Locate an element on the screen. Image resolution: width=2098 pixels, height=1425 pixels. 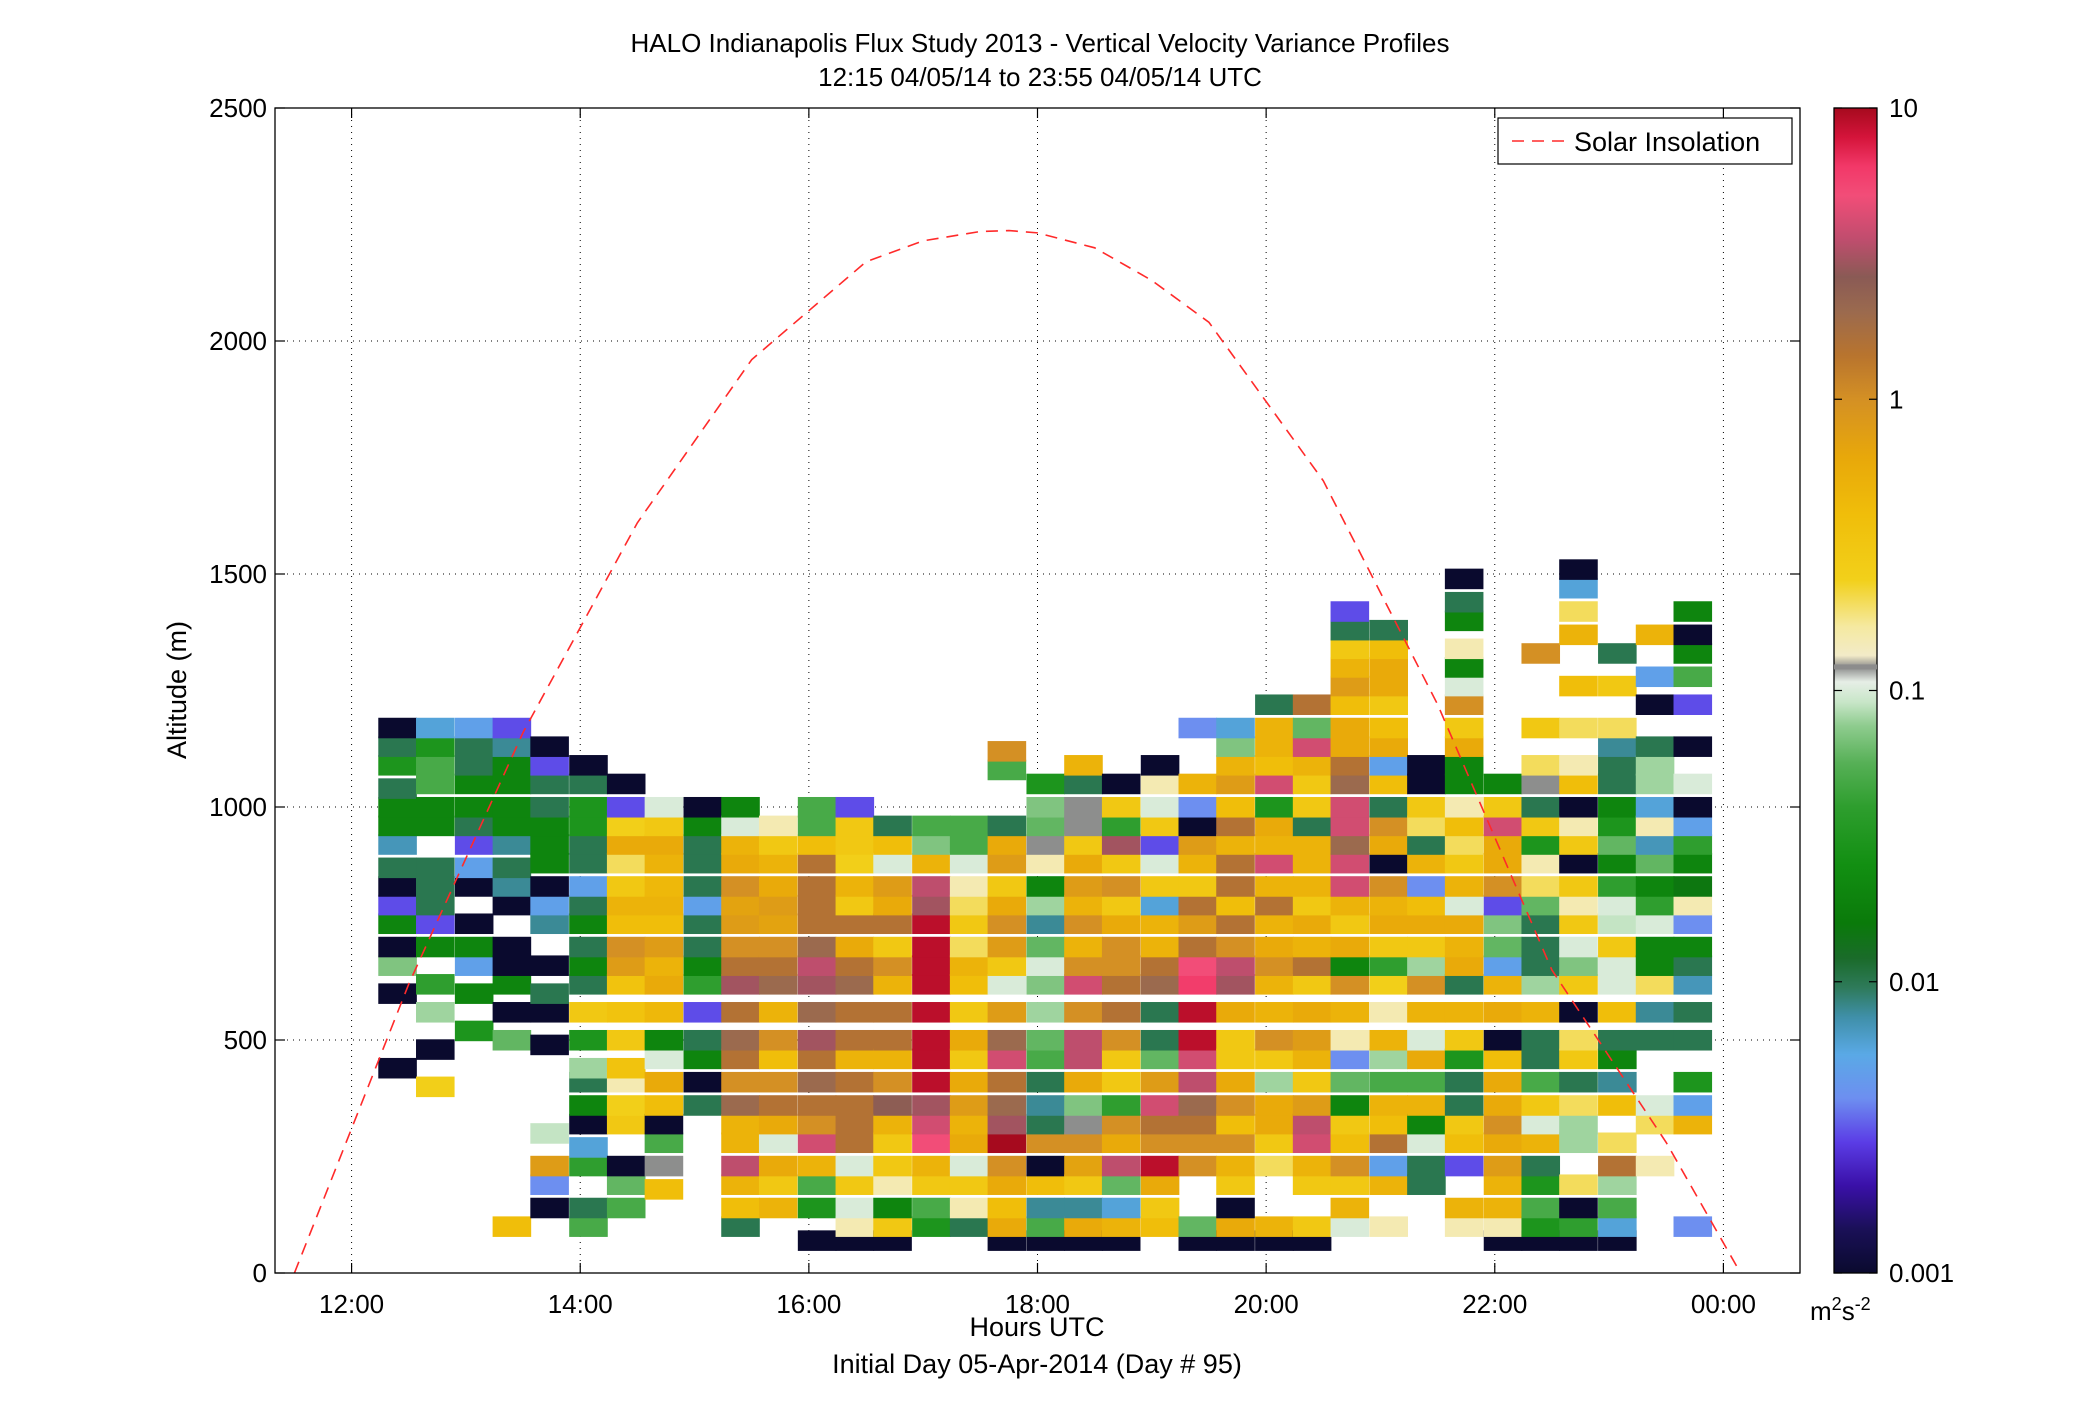
colorbar-tick-label: 0.01 is located at coordinates (1914, 982).